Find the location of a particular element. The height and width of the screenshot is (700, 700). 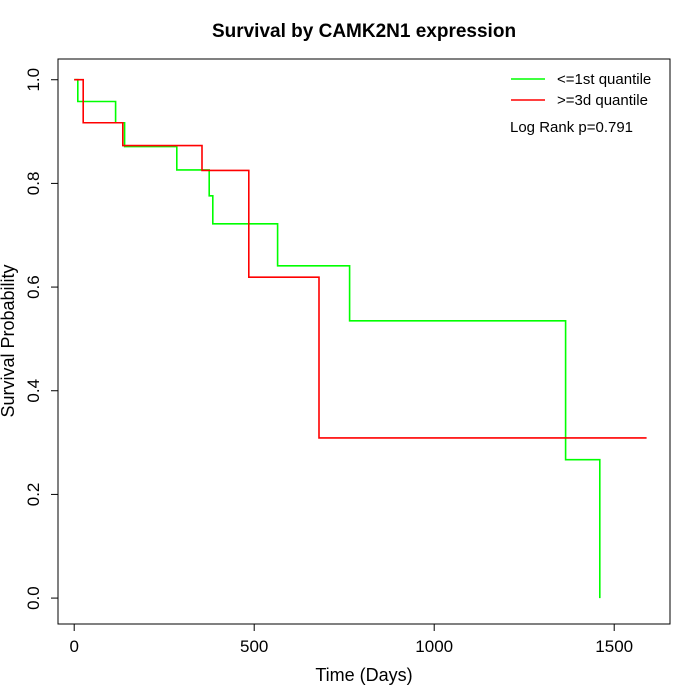

chart-title: Survival by CAMK2N1 expression is located at coordinates (364, 31).